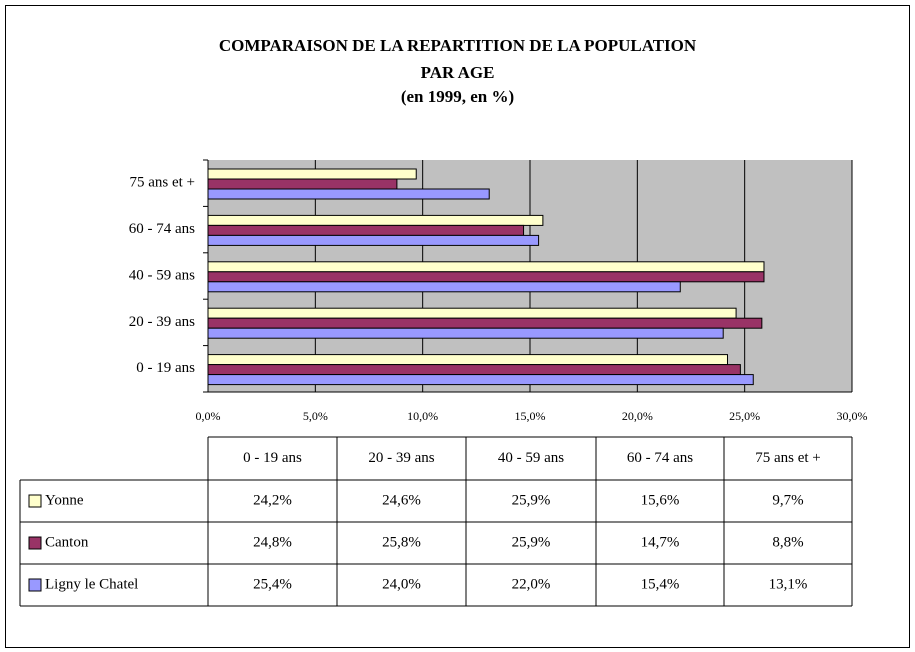 This screenshot has width=915, height=652. I want to click on y-tick-label: 0 - 19 ans, so click(165, 368).